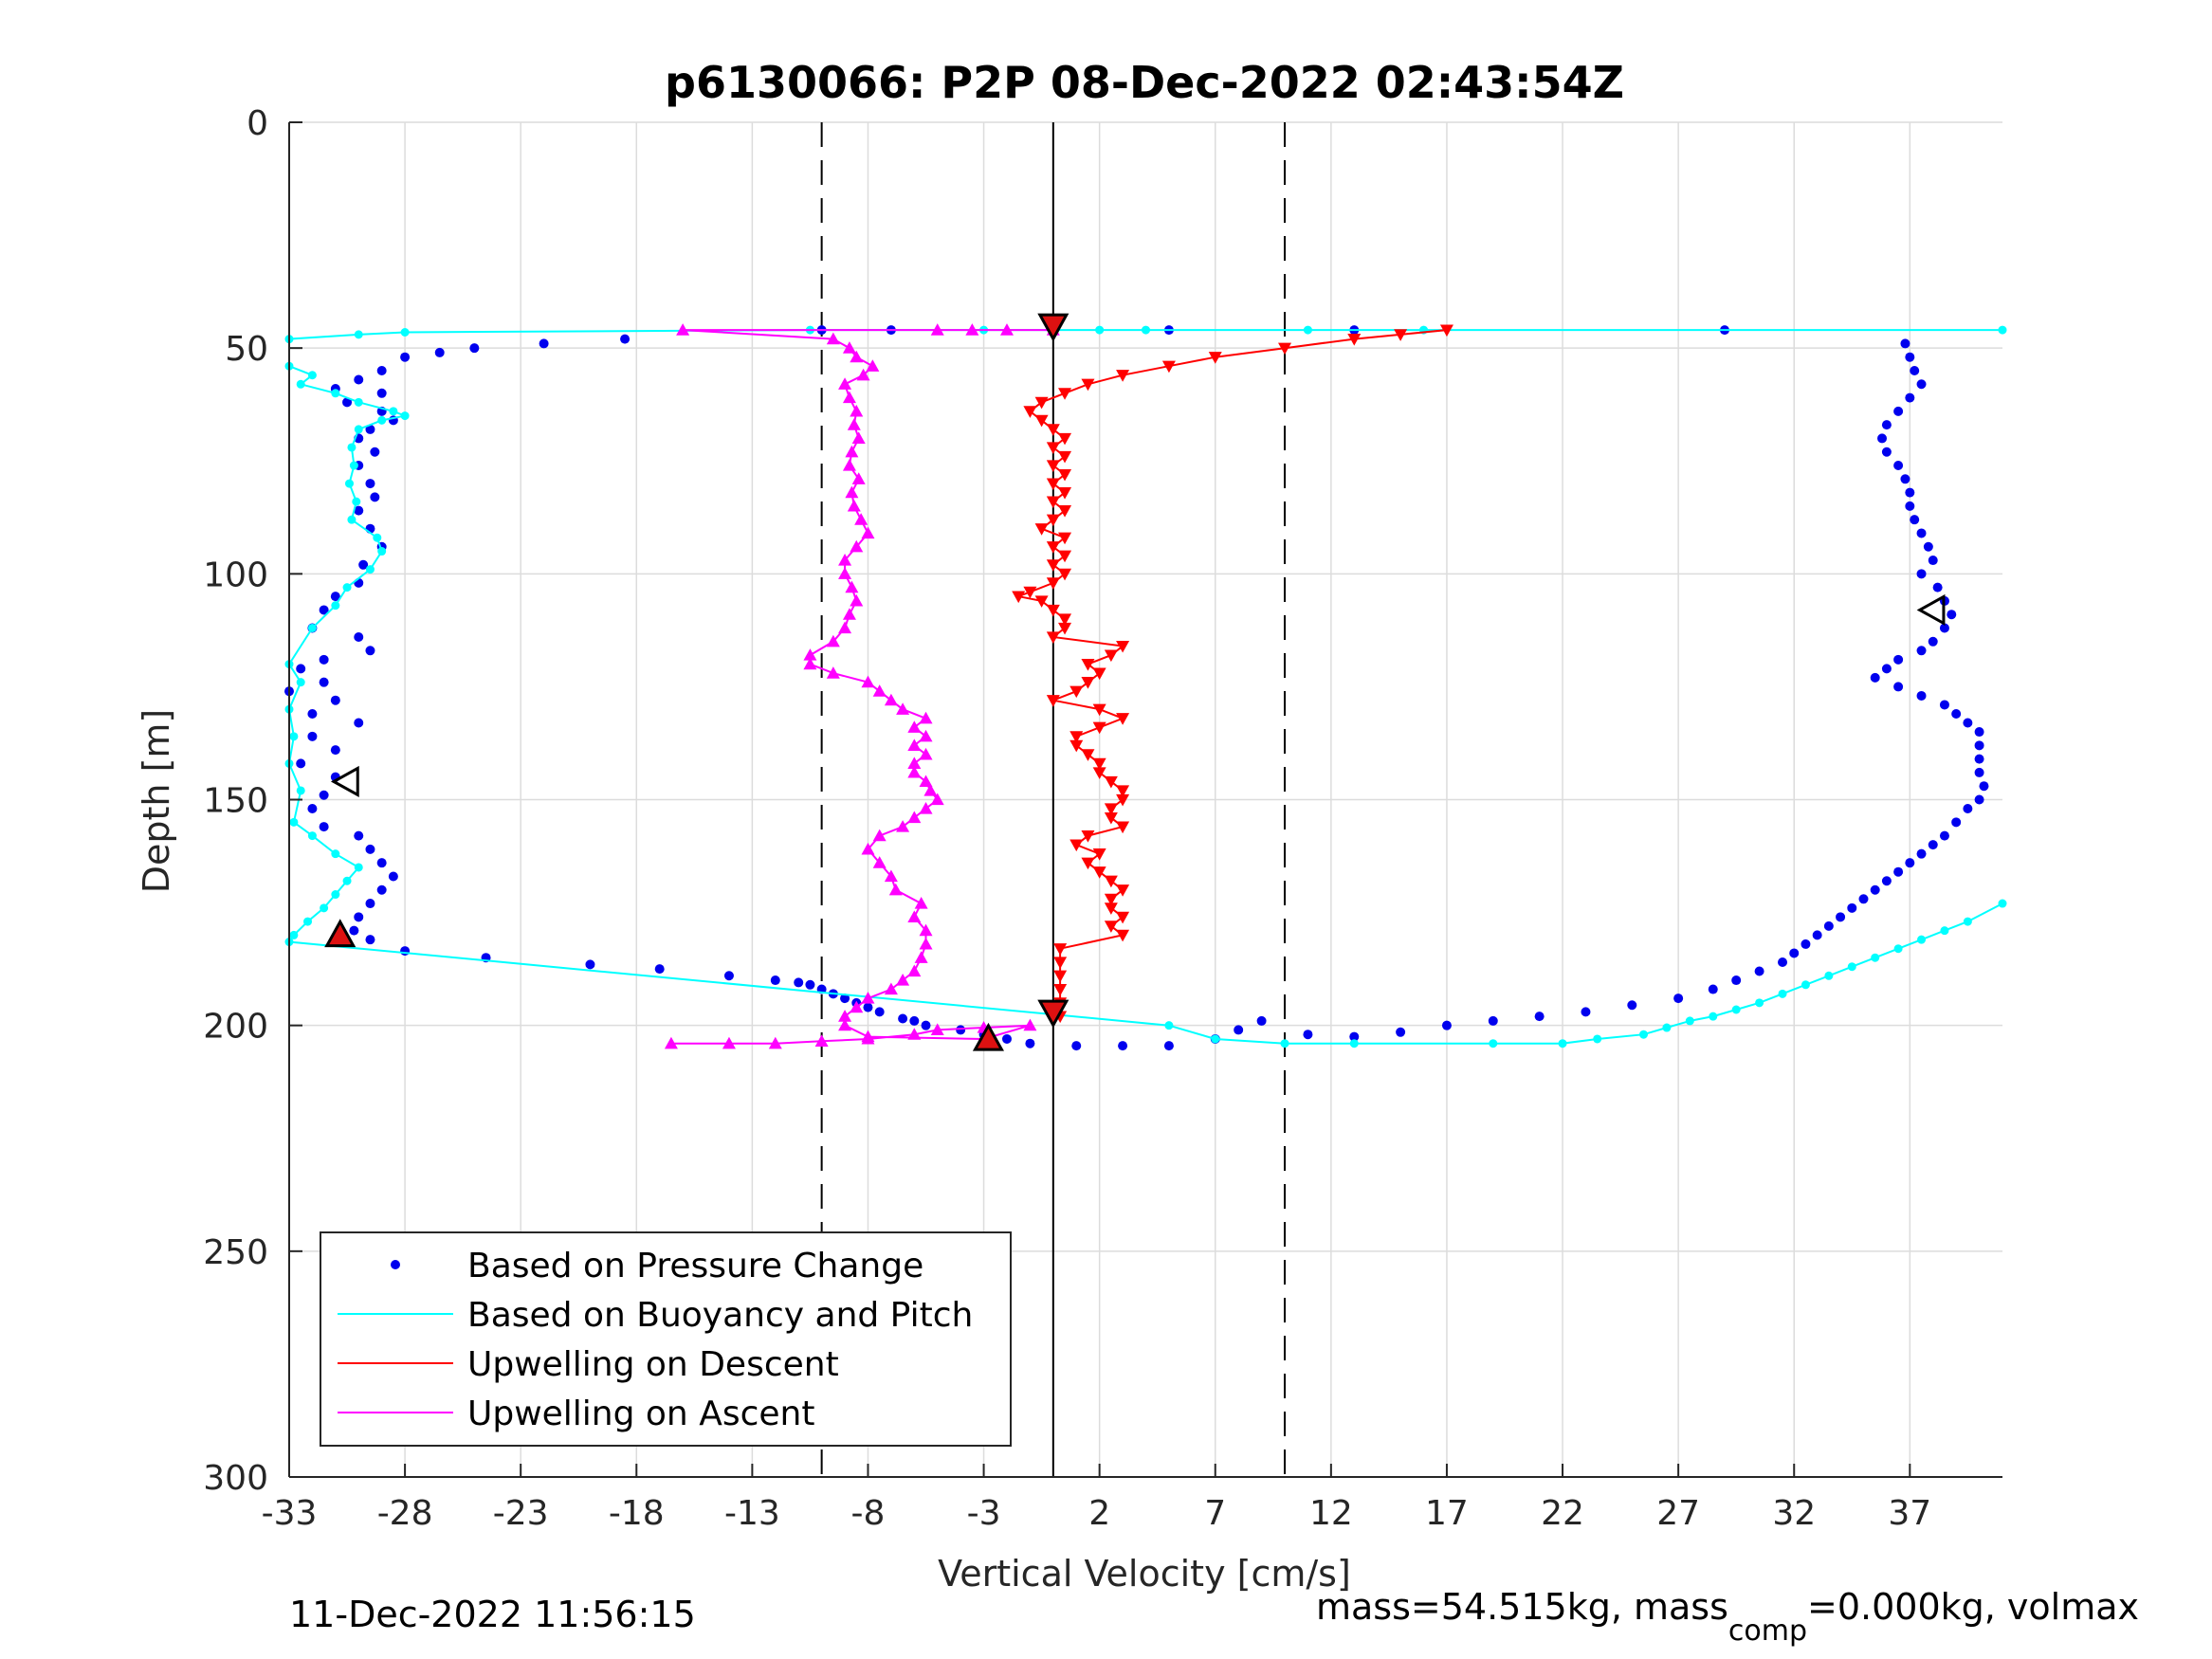 The image size is (2212, 1659). Describe the element at coordinates (246, 349) in the screenshot. I see `y-tick-label: 50` at that location.